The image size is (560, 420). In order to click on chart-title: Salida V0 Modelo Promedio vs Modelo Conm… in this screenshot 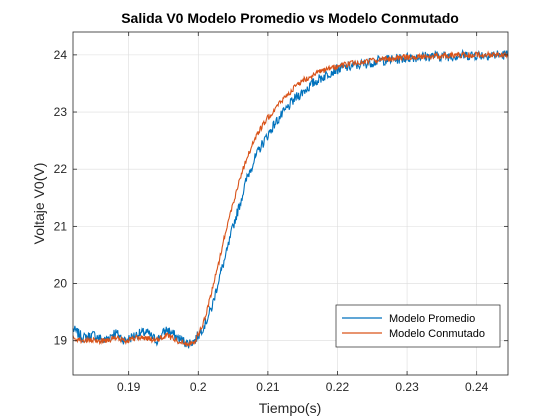, I will do `click(290, 18)`.